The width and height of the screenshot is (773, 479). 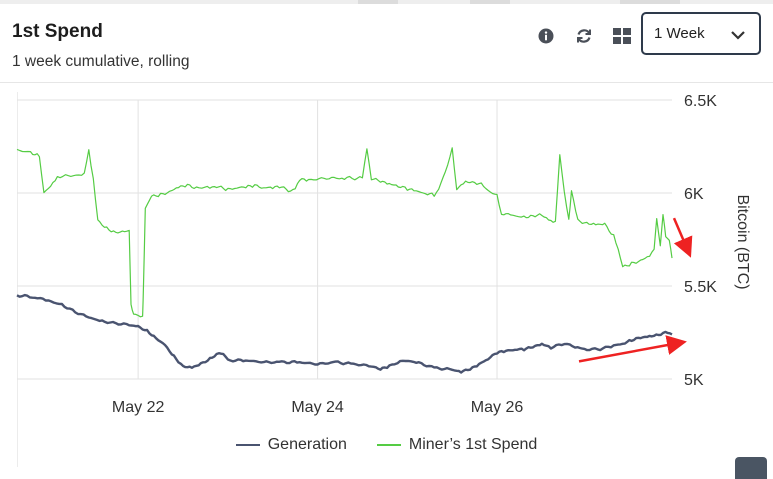 I want to click on x-tick-label: May 24, so click(x=317, y=407).